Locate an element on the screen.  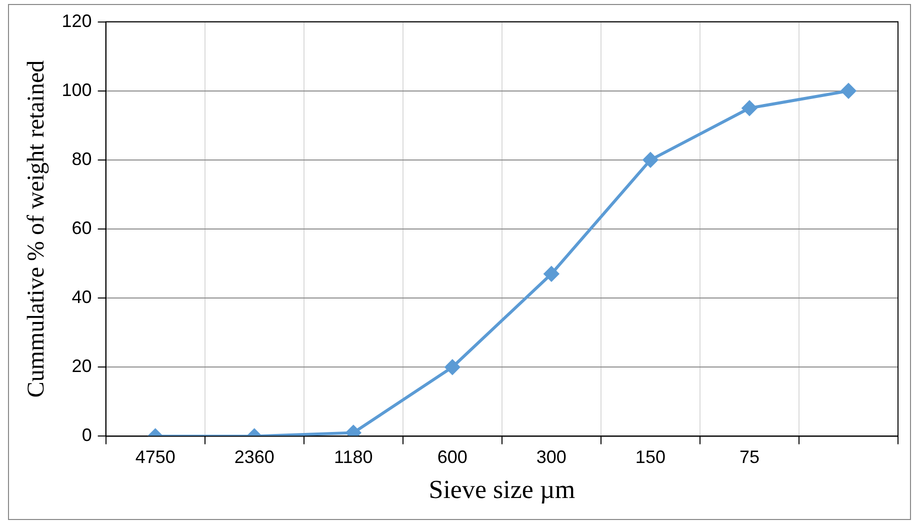
x-tick-label: 1180 is located at coordinates (353, 456).